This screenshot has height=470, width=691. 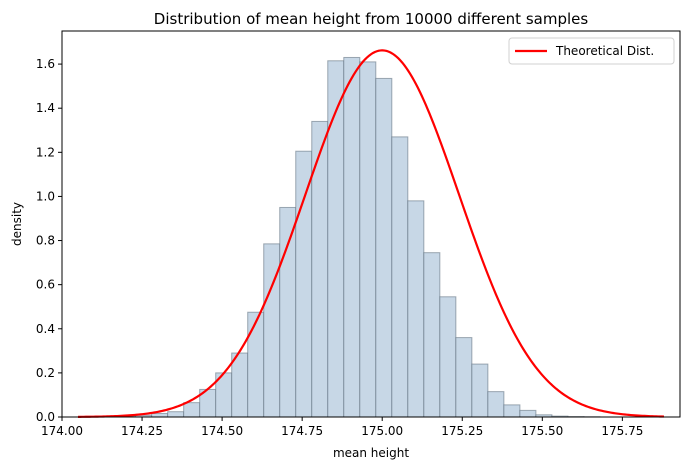 What do you see at coordinates (17, 224) in the screenshot?
I see `y-axis-title: density` at bounding box center [17, 224].